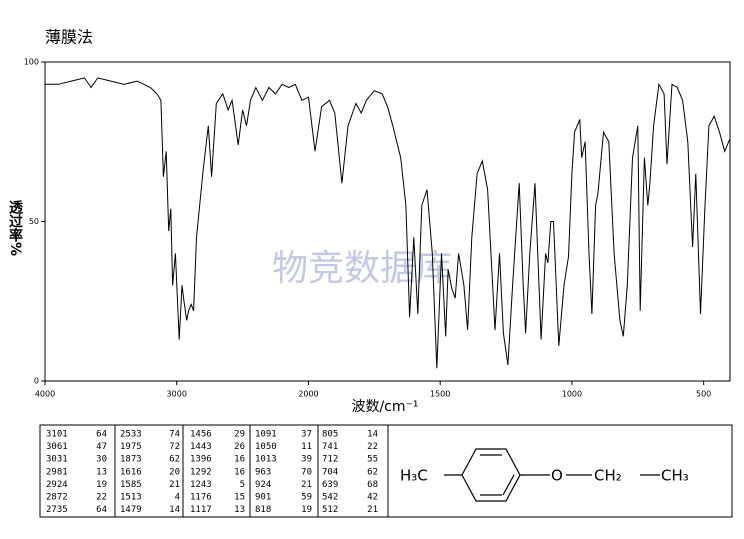 The width and height of the screenshot is (744, 539). What do you see at coordinates (306, 472) in the screenshot?
I see `peak-transmittance: 70` at bounding box center [306, 472].